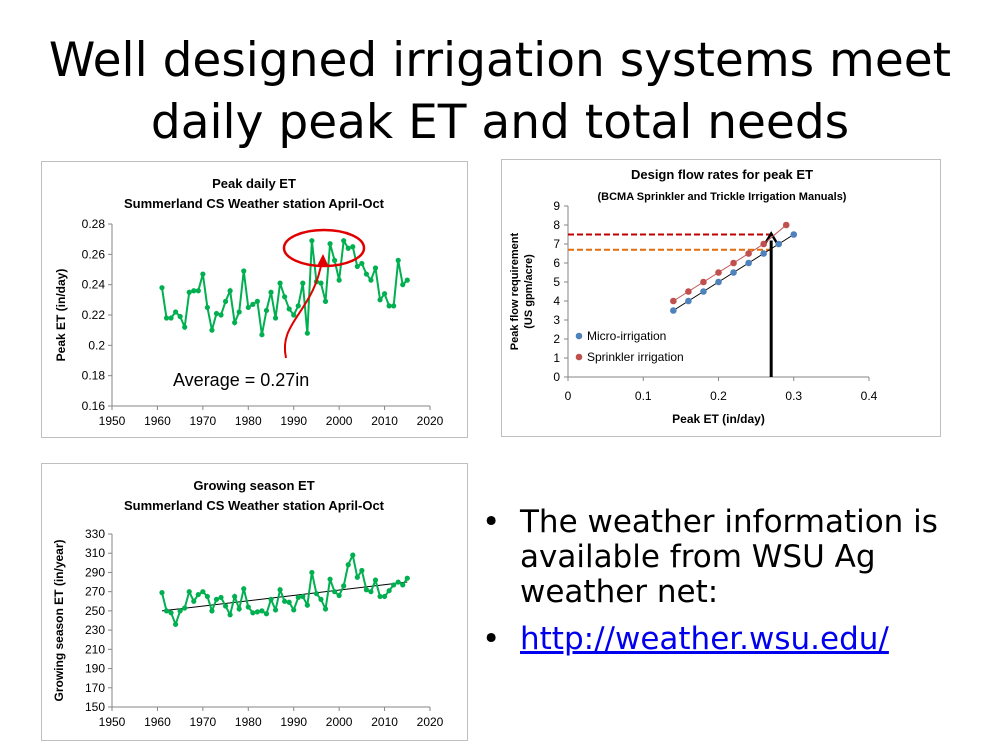  I want to click on season-et-x-tick-label: 1960, so click(157, 722).